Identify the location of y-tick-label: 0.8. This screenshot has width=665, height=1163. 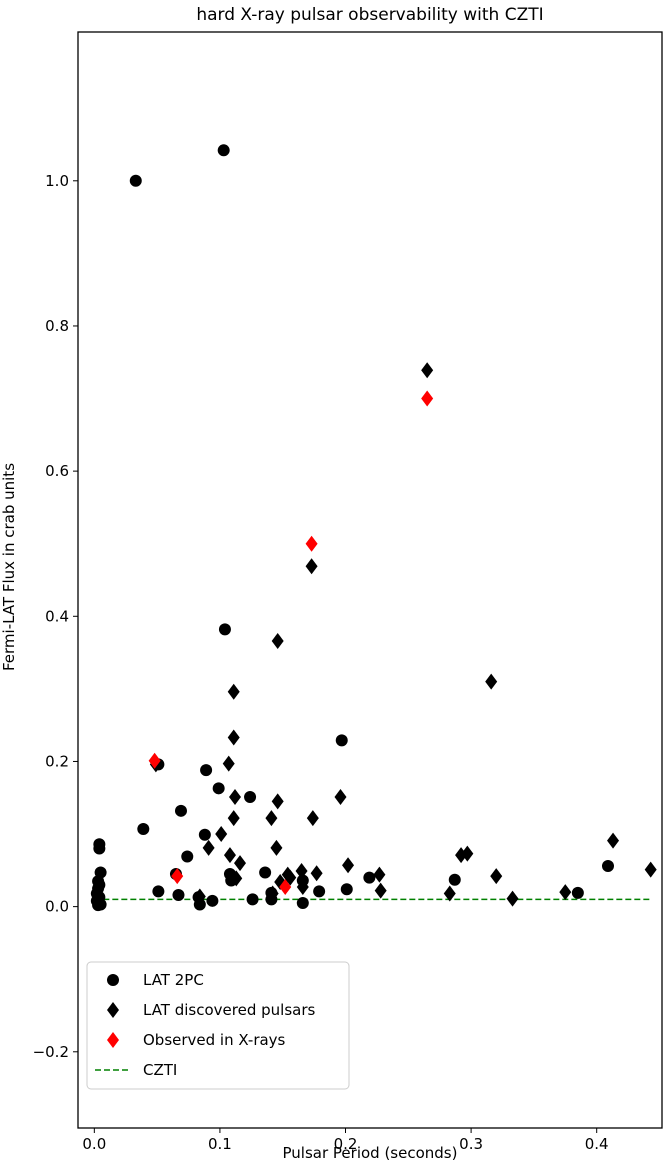
(57, 326).